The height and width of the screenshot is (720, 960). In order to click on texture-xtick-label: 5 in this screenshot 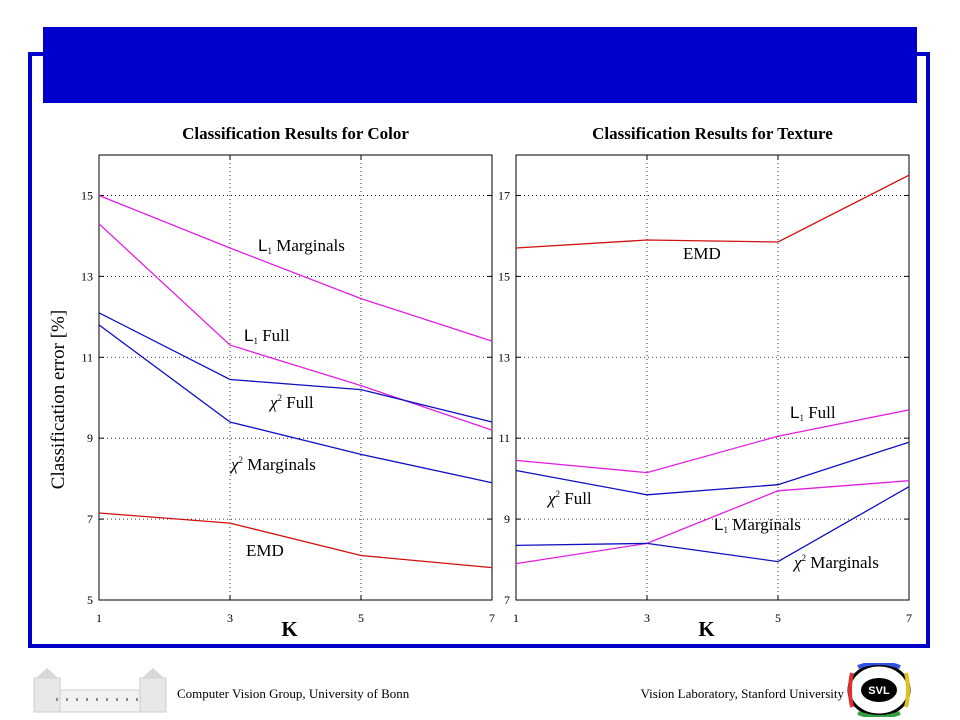, I will do `click(778, 618)`.